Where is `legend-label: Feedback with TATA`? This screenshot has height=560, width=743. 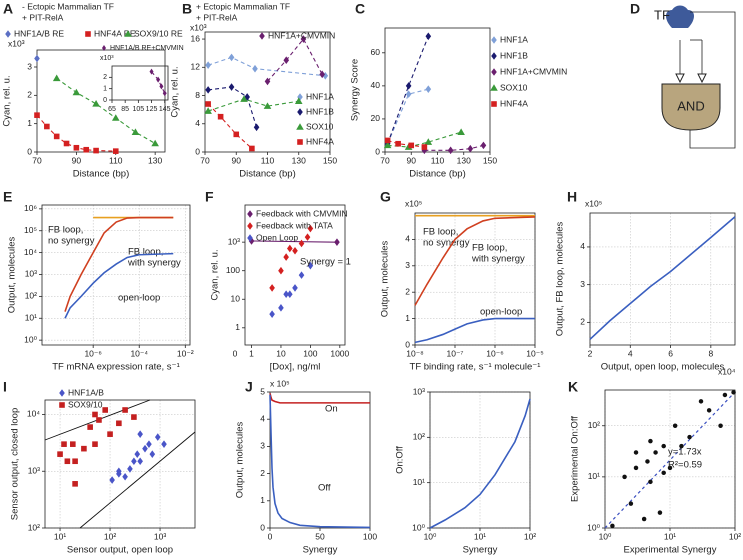 legend-label: Feedback with TATA is located at coordinates (294, 225).